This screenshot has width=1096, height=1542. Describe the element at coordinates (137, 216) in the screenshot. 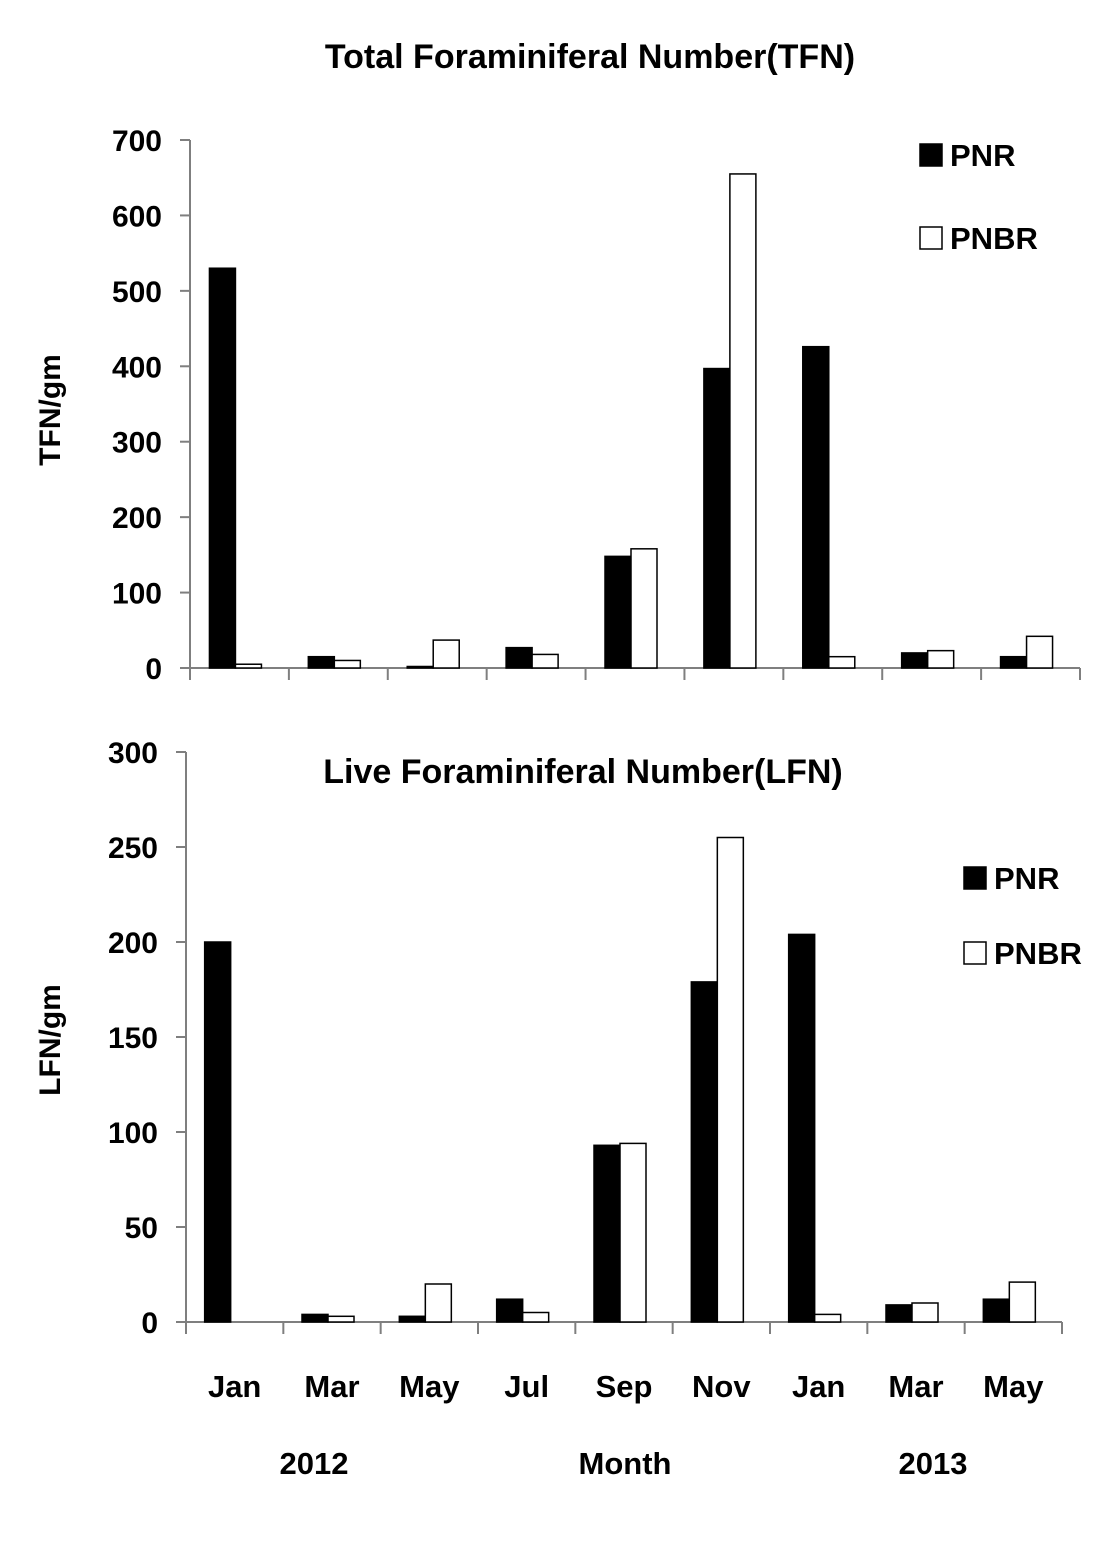

I see `tfn-y-tick-label: 600` at that location.